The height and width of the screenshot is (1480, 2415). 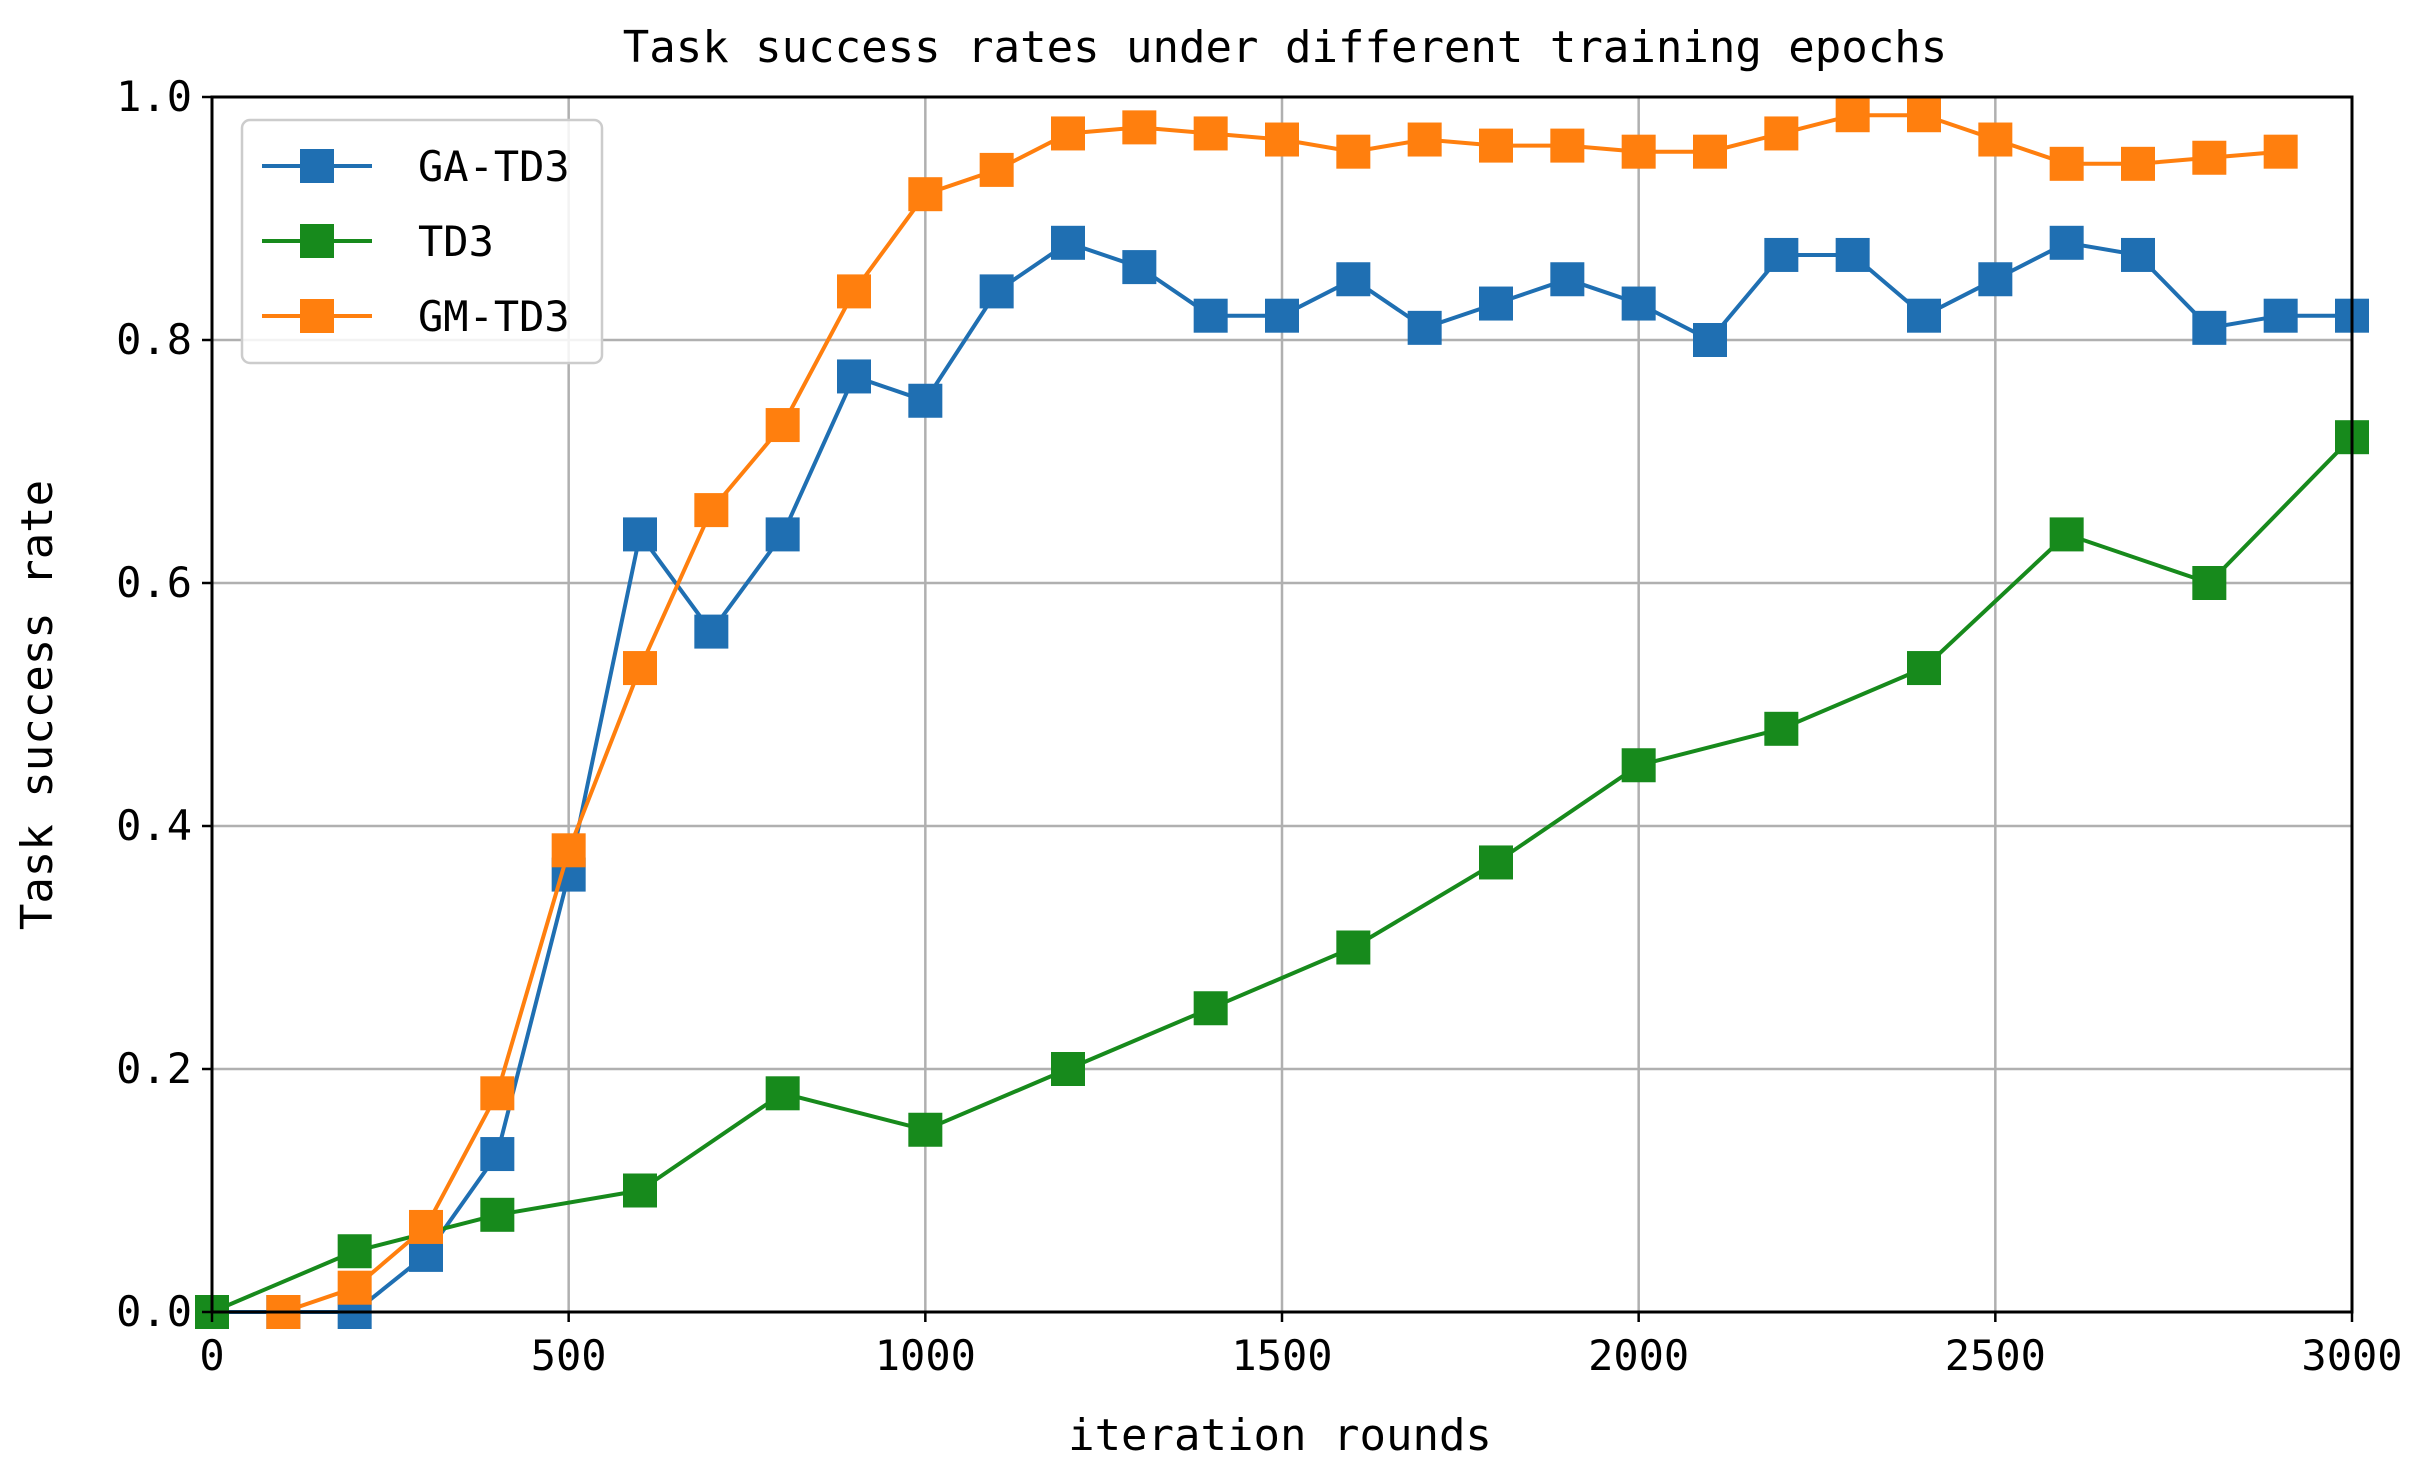 What do you see at coordinates (317, 166) in the screenshot?
I see `legend-marker-ga-td3` at bounding box center [317, 166].